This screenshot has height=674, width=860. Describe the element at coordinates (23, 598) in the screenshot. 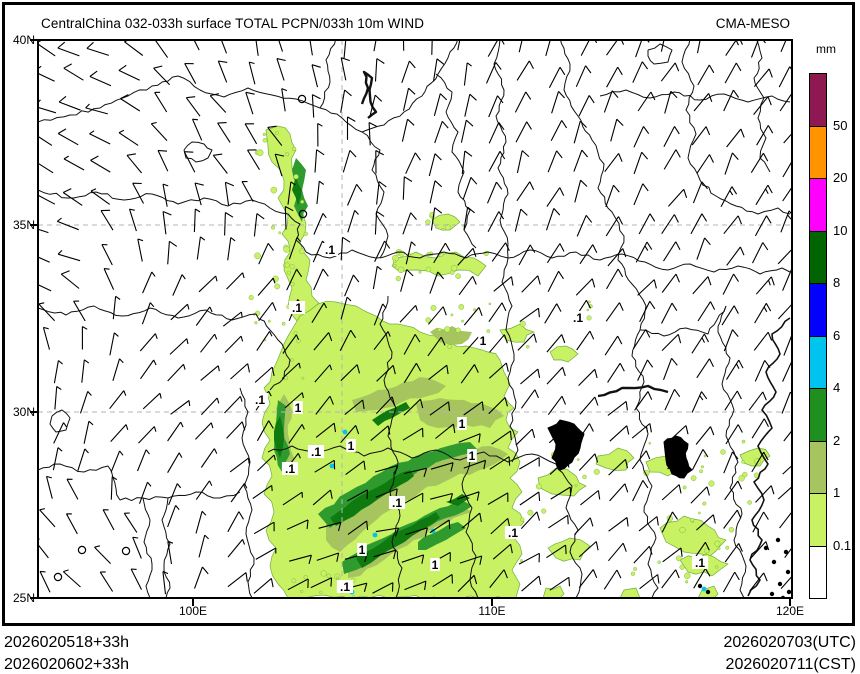

I see `lat-label: 25N` at that location.